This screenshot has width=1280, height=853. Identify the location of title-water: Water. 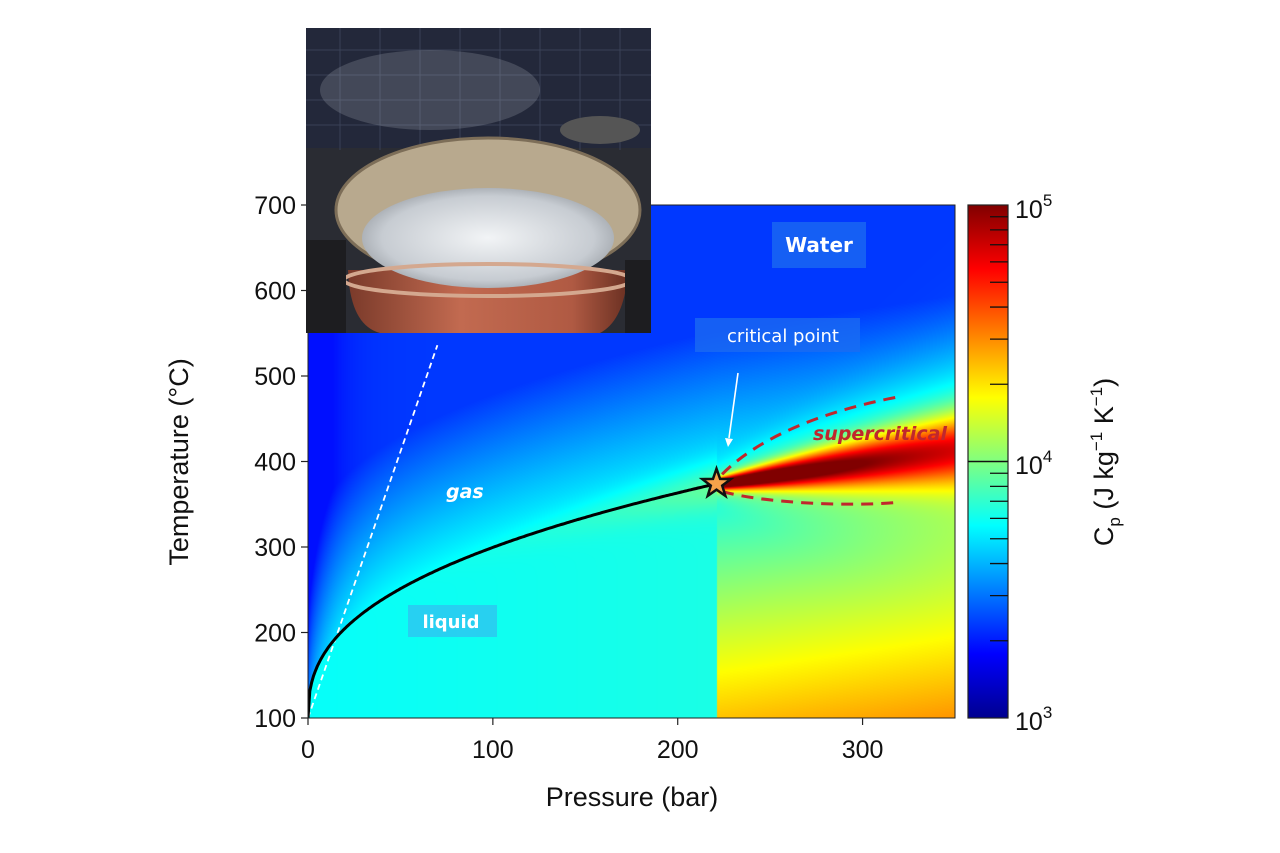
(819, 245).